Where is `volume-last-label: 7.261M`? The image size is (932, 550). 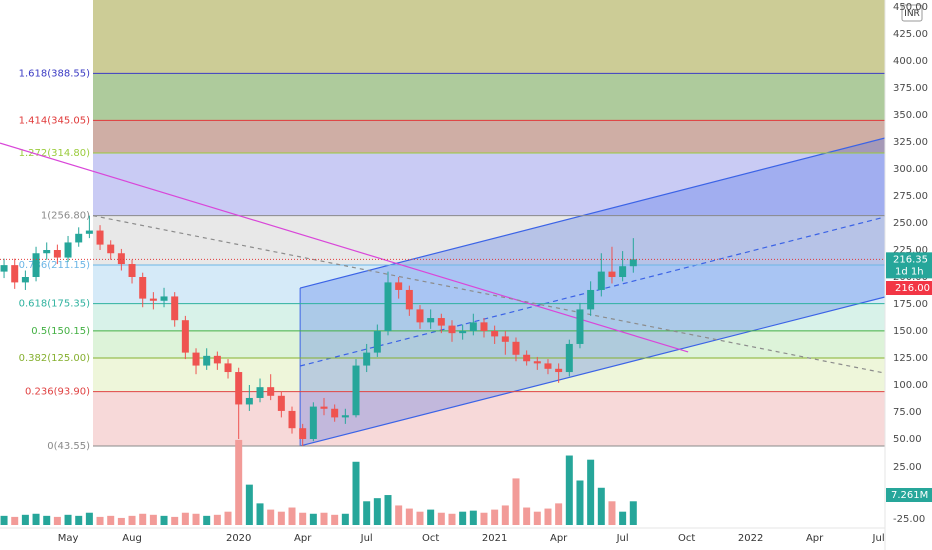
volume-last-label: 7.261M is located at coordinates (909, 495).